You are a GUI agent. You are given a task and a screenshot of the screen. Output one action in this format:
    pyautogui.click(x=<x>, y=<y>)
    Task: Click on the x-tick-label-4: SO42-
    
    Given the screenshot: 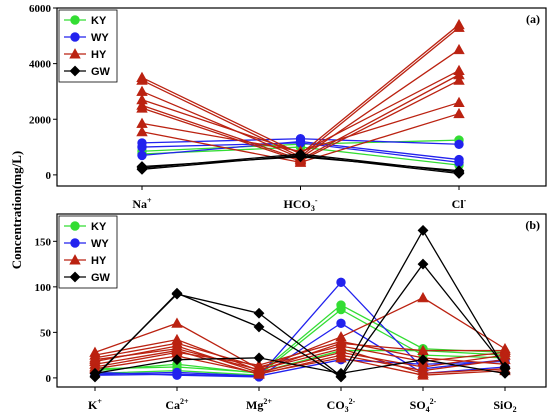 What is the action you would take?
    pyautogui.click(x=423, y=405)
    